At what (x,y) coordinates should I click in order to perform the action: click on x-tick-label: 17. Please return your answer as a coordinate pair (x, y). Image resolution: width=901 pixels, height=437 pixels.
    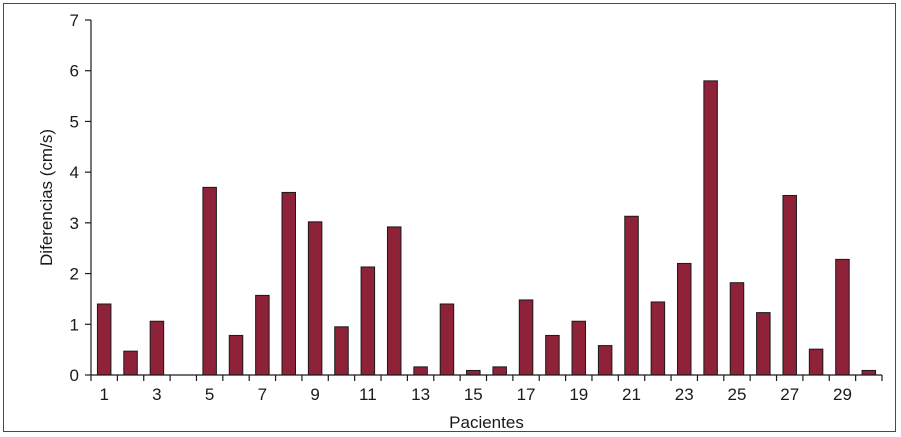
    Looking at the image, I should click on (526, 394).